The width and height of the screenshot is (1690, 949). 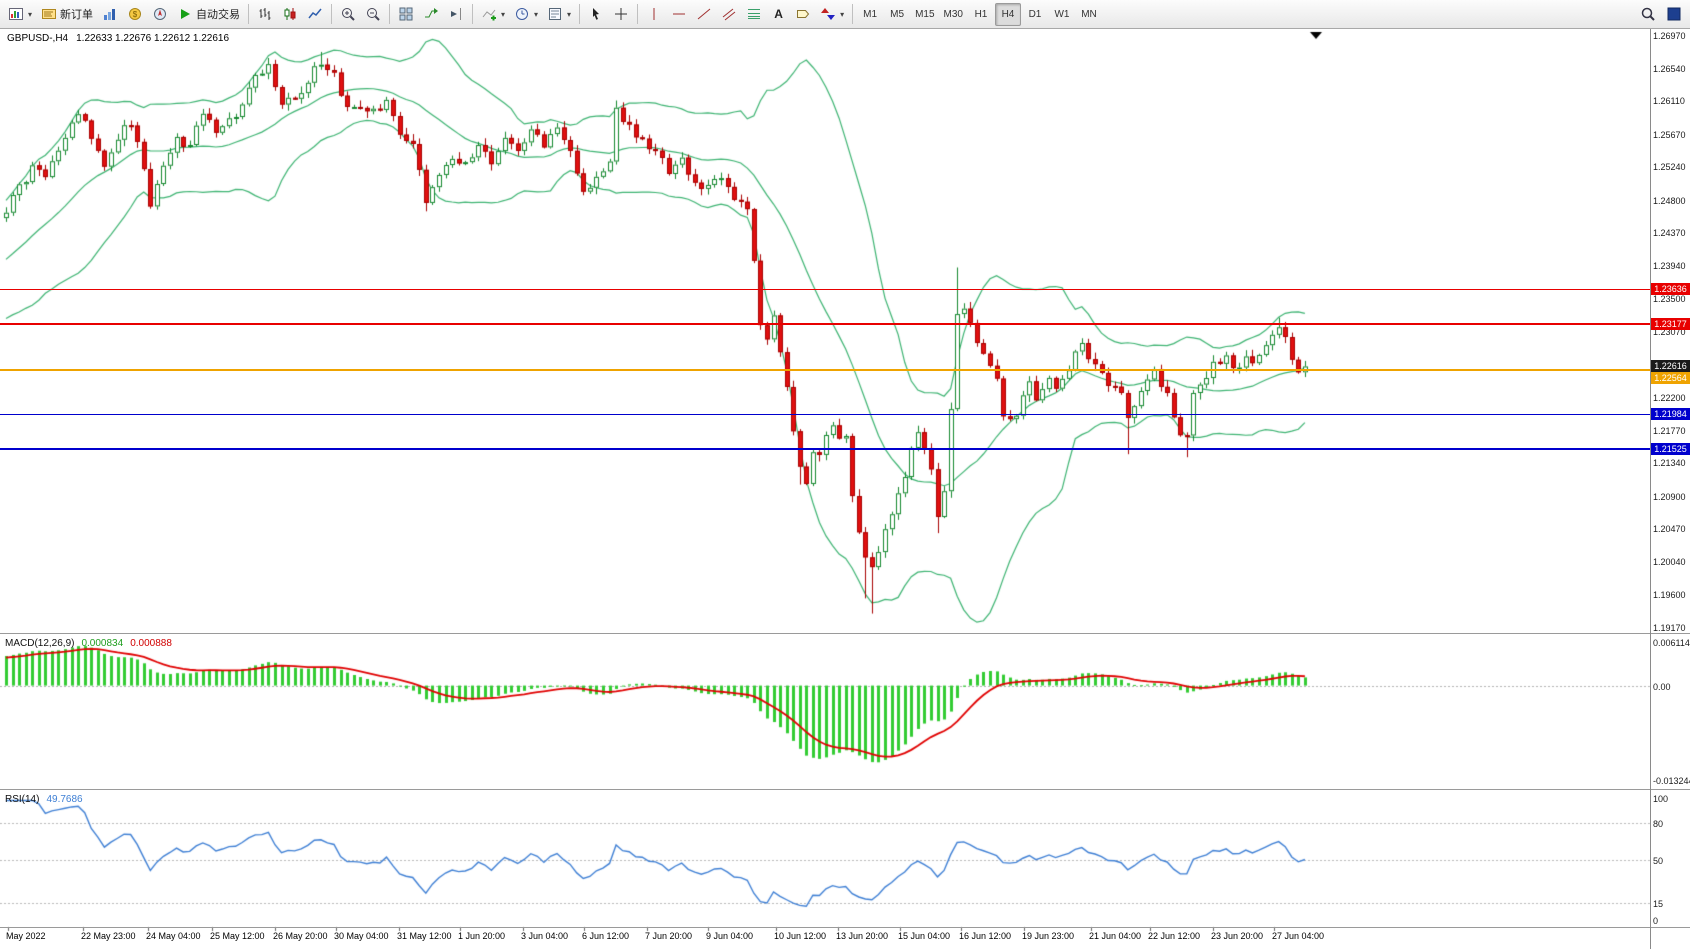 What do you see at coordinates (424, 936) in the screenshot?
I see `date-axis-label: 31 May 12:00` at bounding box center [424, 936].